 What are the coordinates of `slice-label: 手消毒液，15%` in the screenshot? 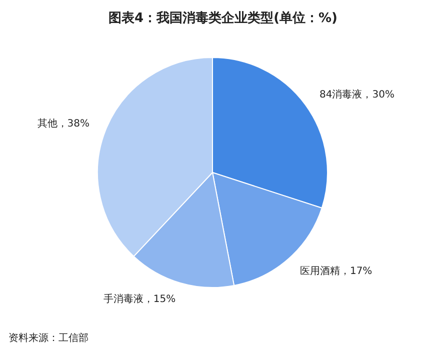 It's located at (139, 299).